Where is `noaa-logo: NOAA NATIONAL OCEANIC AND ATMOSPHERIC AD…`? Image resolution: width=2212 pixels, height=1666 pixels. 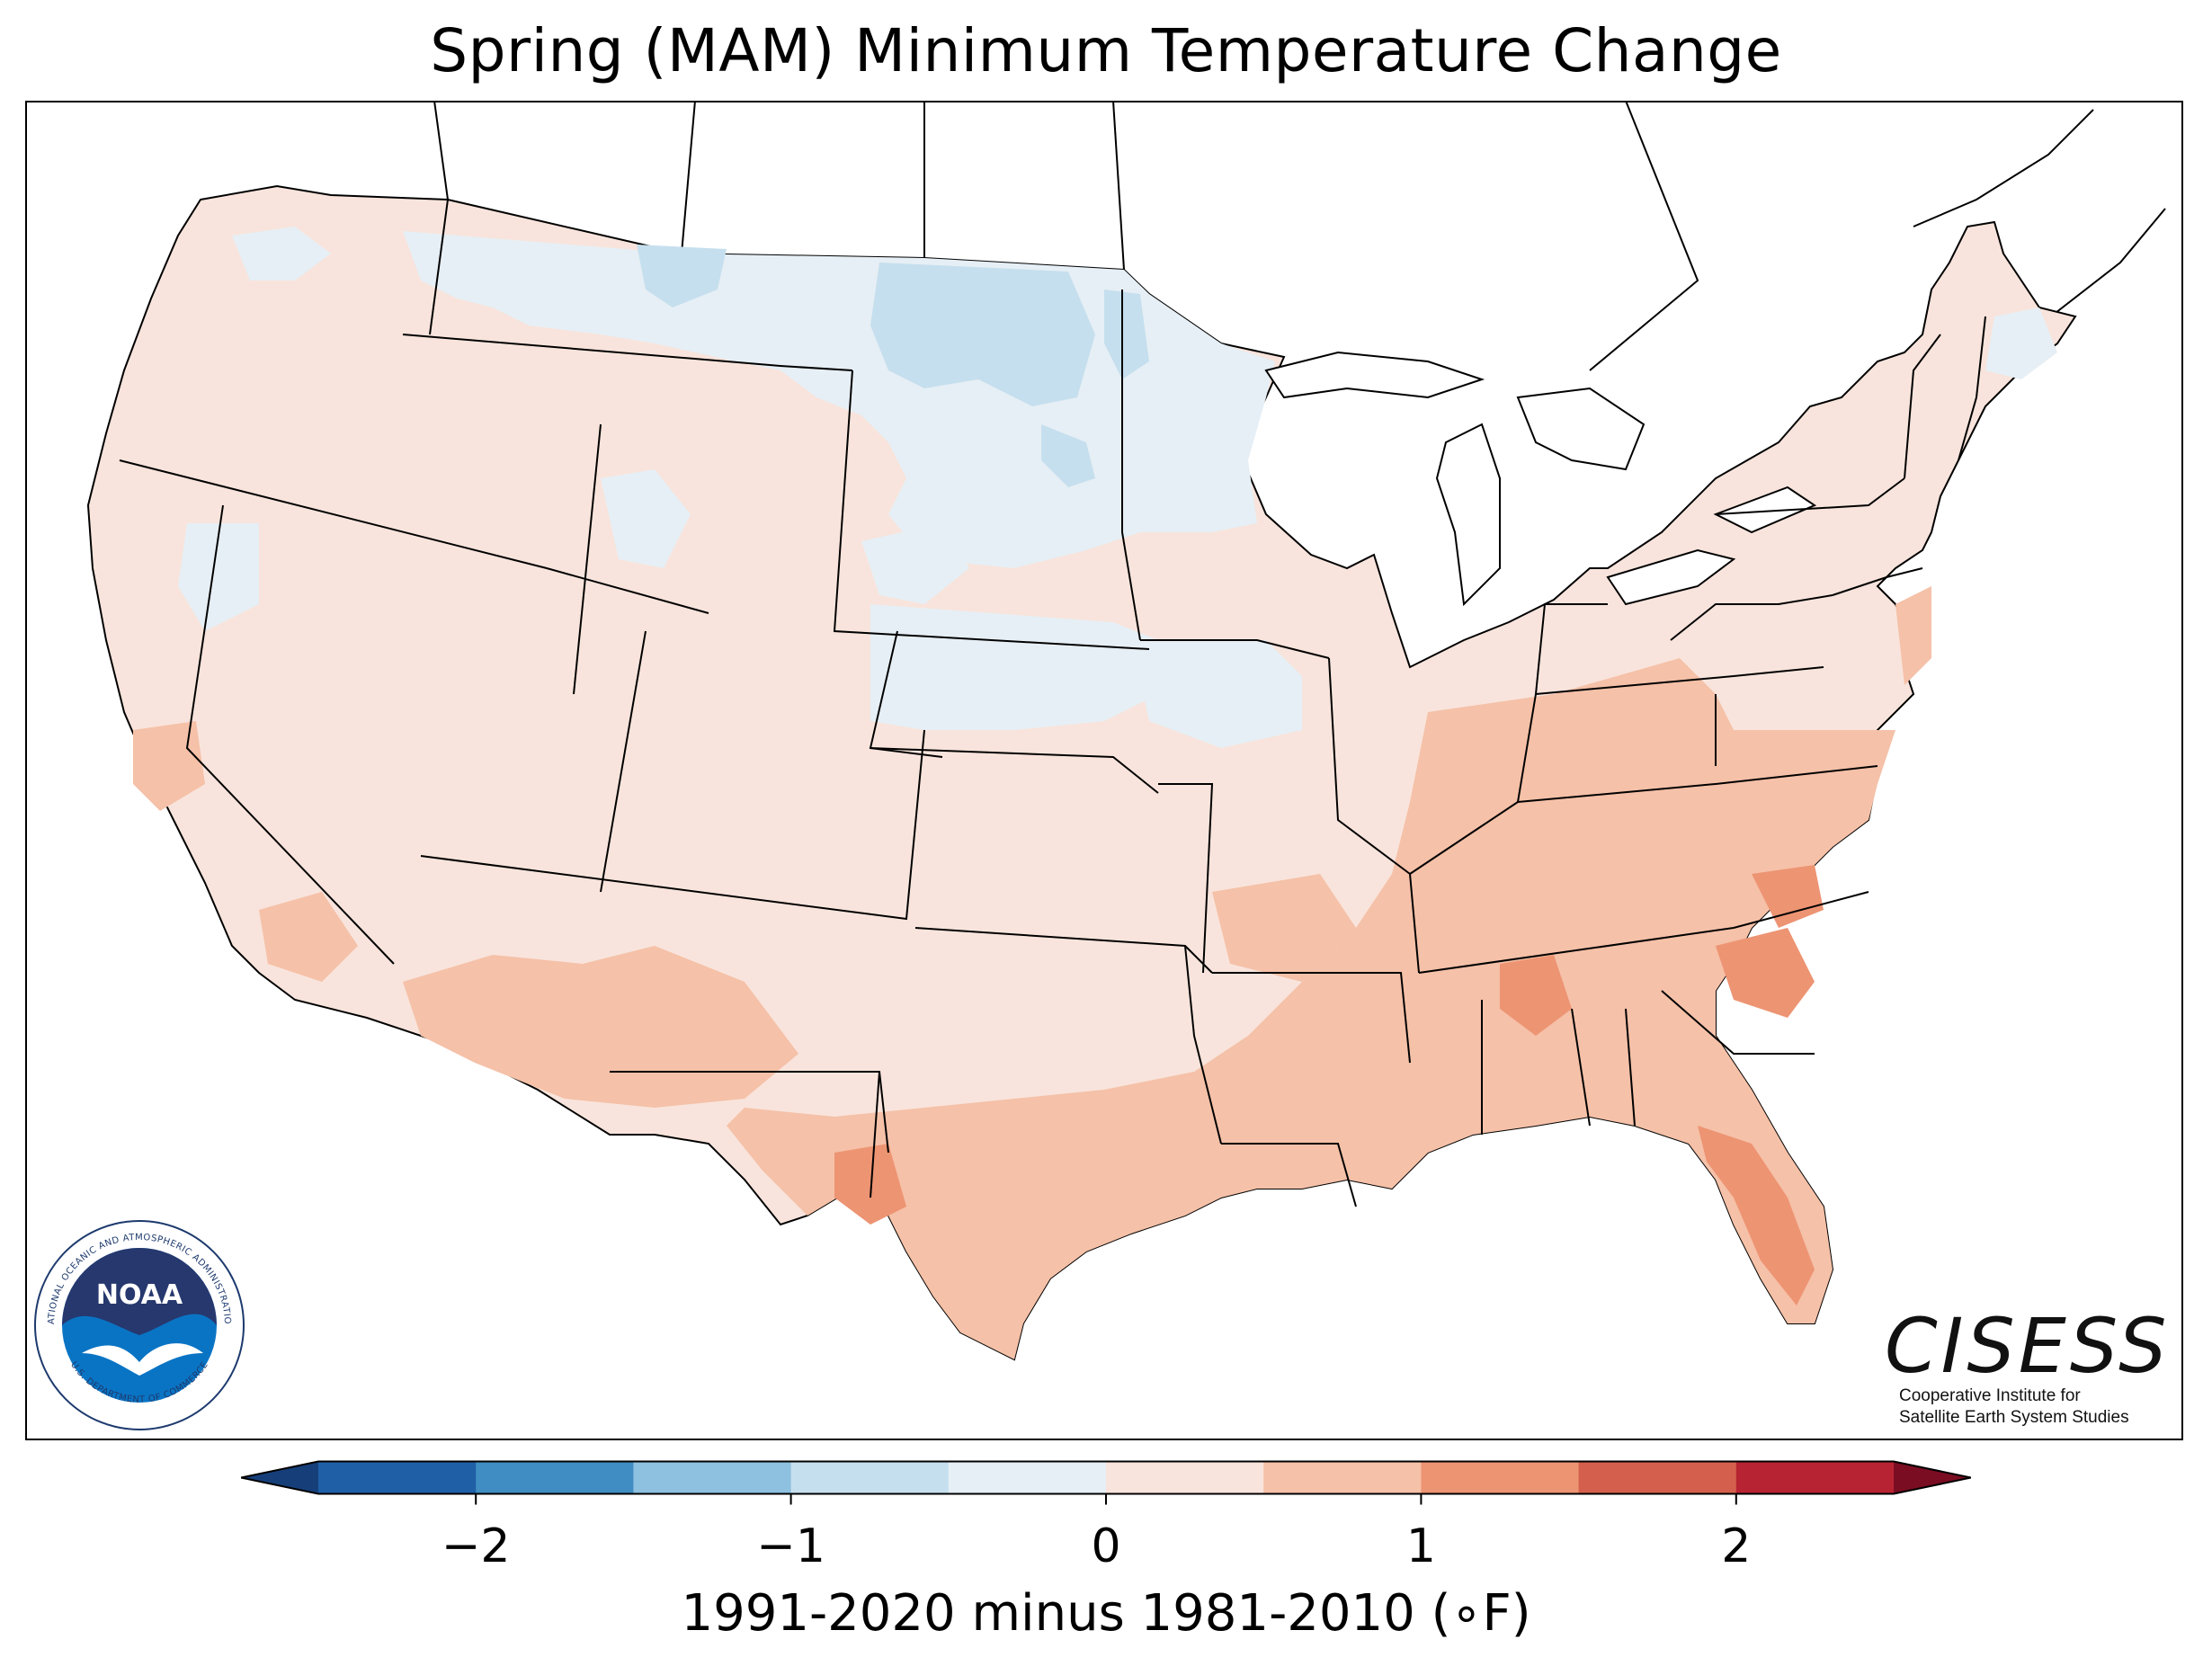 noaa-logo: NOAA NATIONAL OCEANIC AND ATMOSPHERIC AD… is located at coordinates (138, 1324).